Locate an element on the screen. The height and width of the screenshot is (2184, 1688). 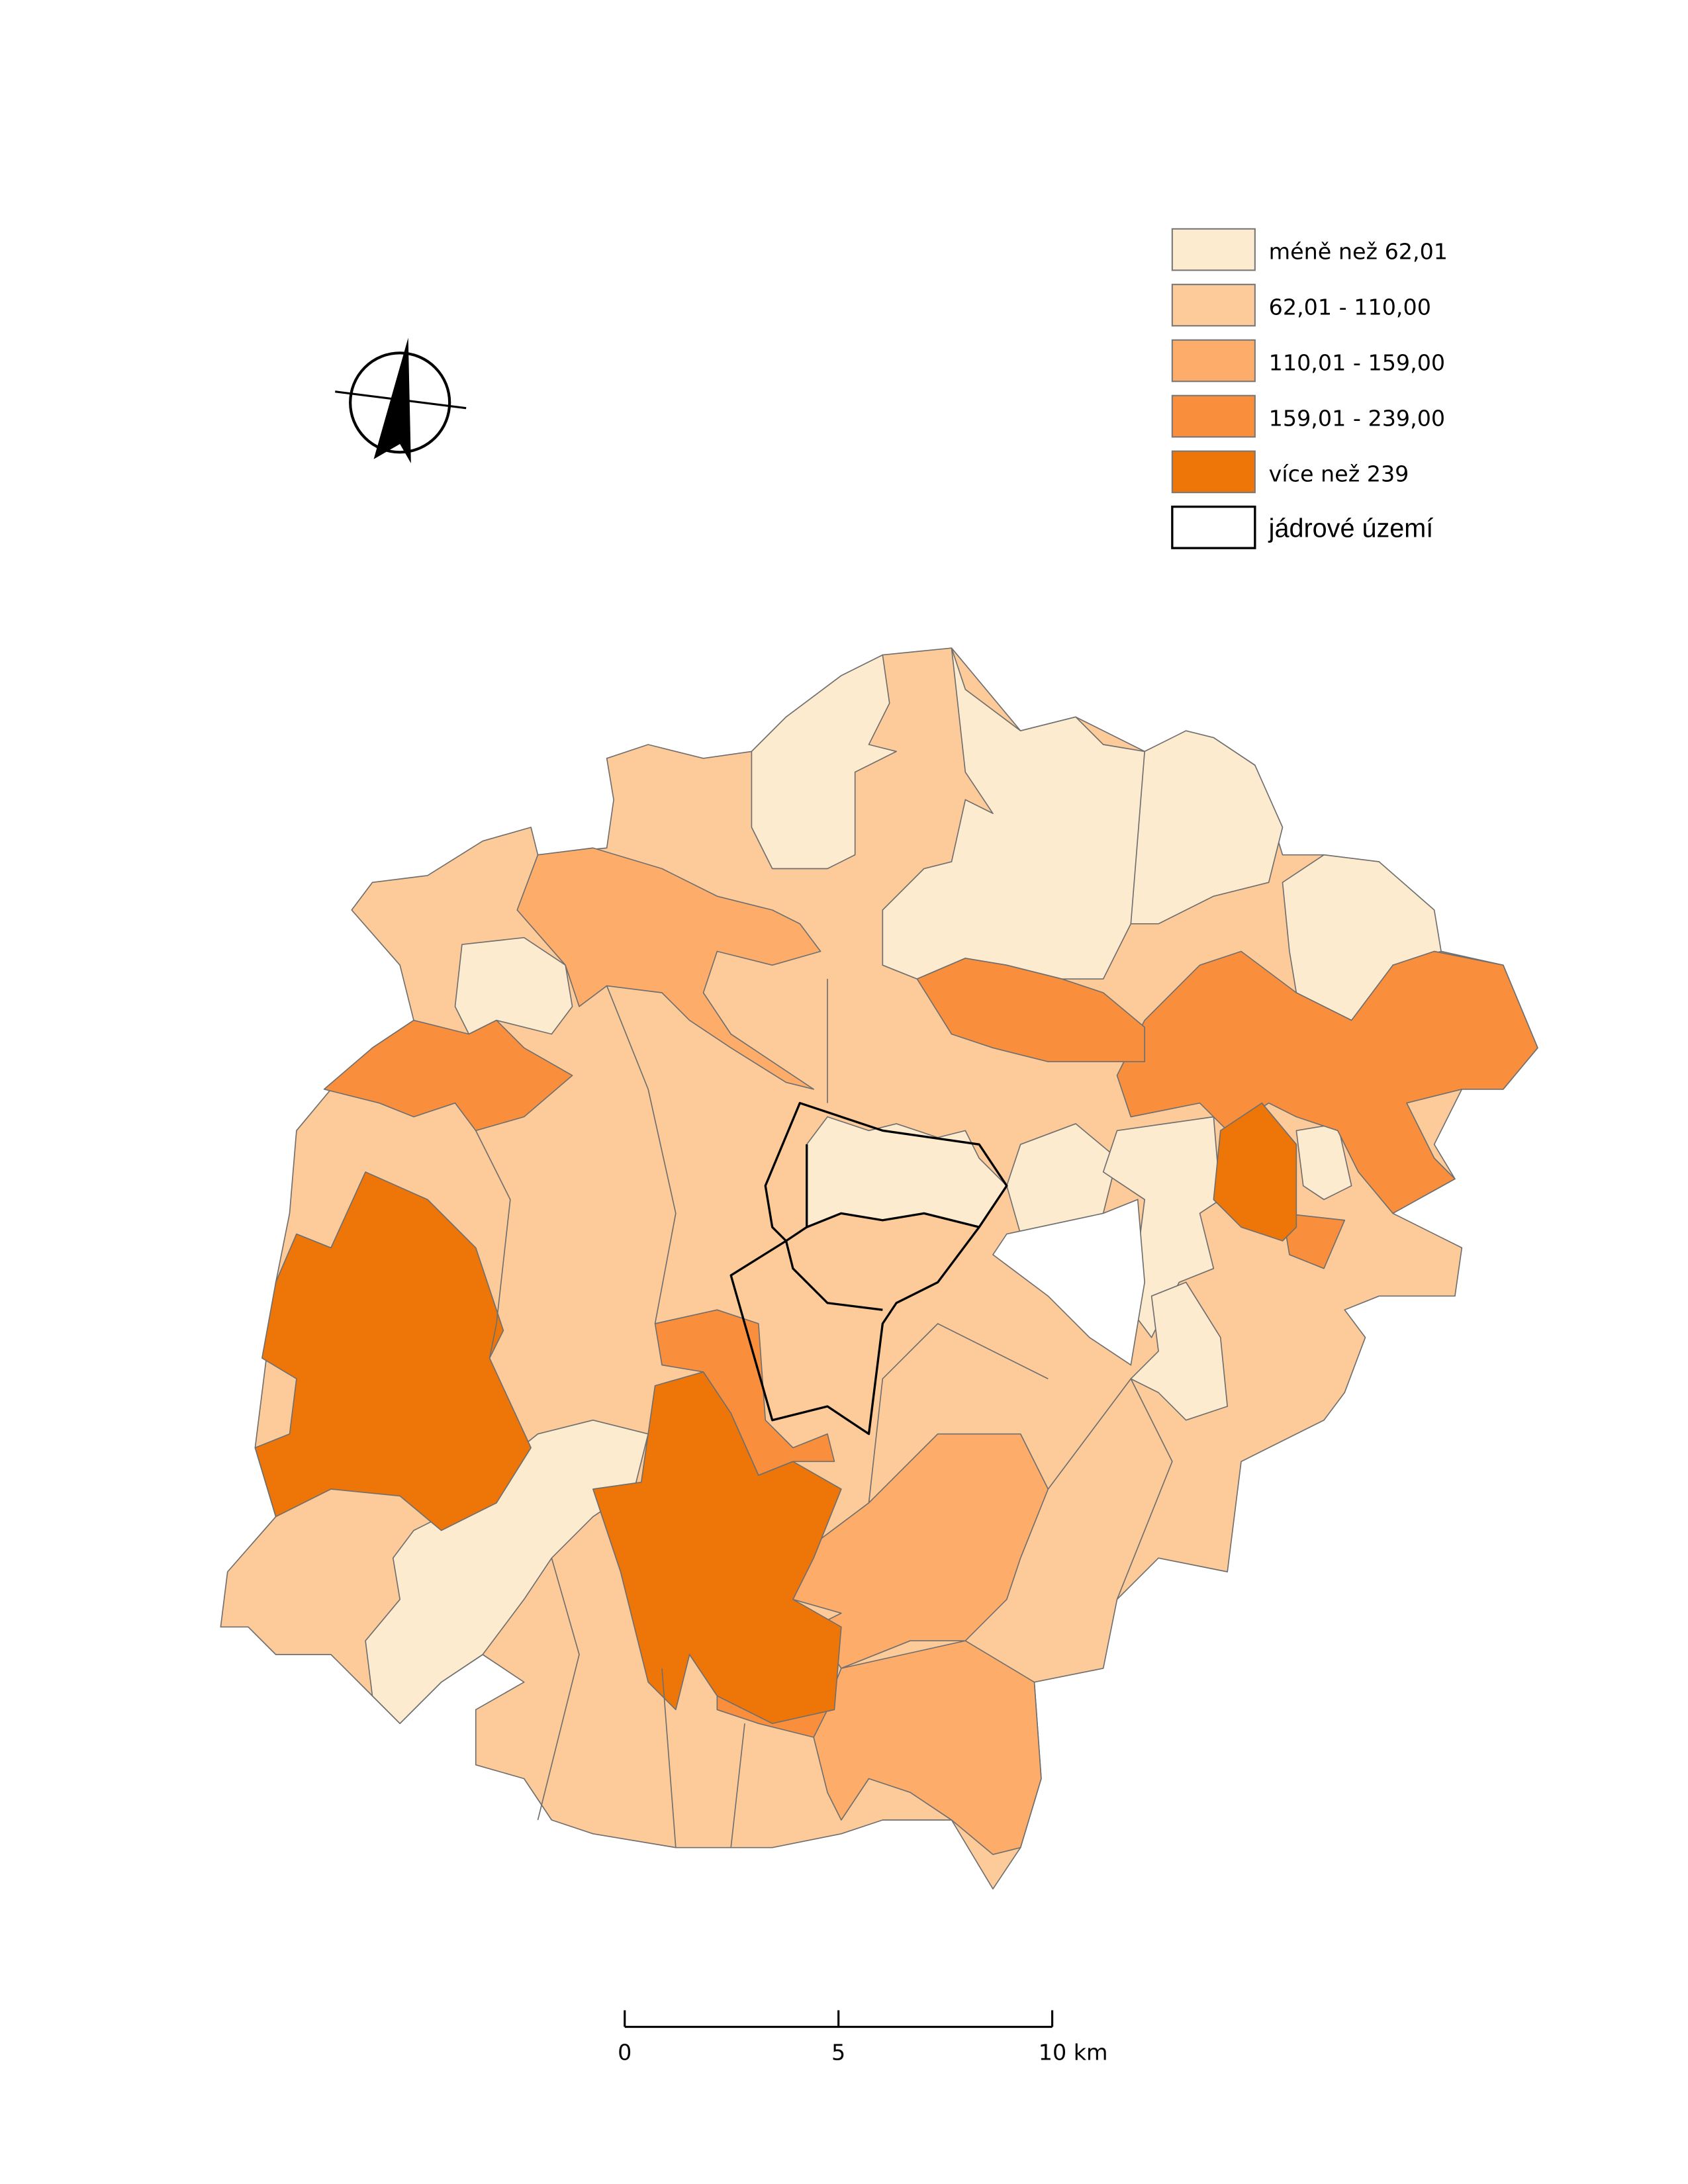
legend-label: jádrové území is located at coordinates (1351, 528).